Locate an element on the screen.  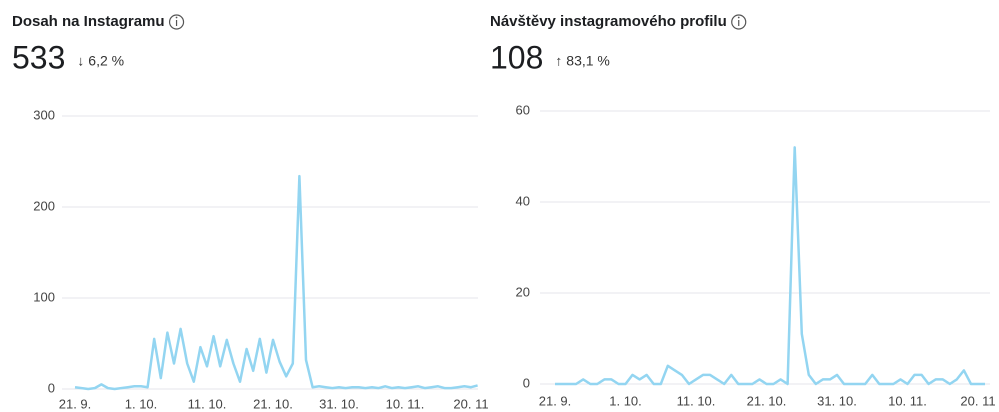
total-value: 533 is located at coordinates (38, 57).